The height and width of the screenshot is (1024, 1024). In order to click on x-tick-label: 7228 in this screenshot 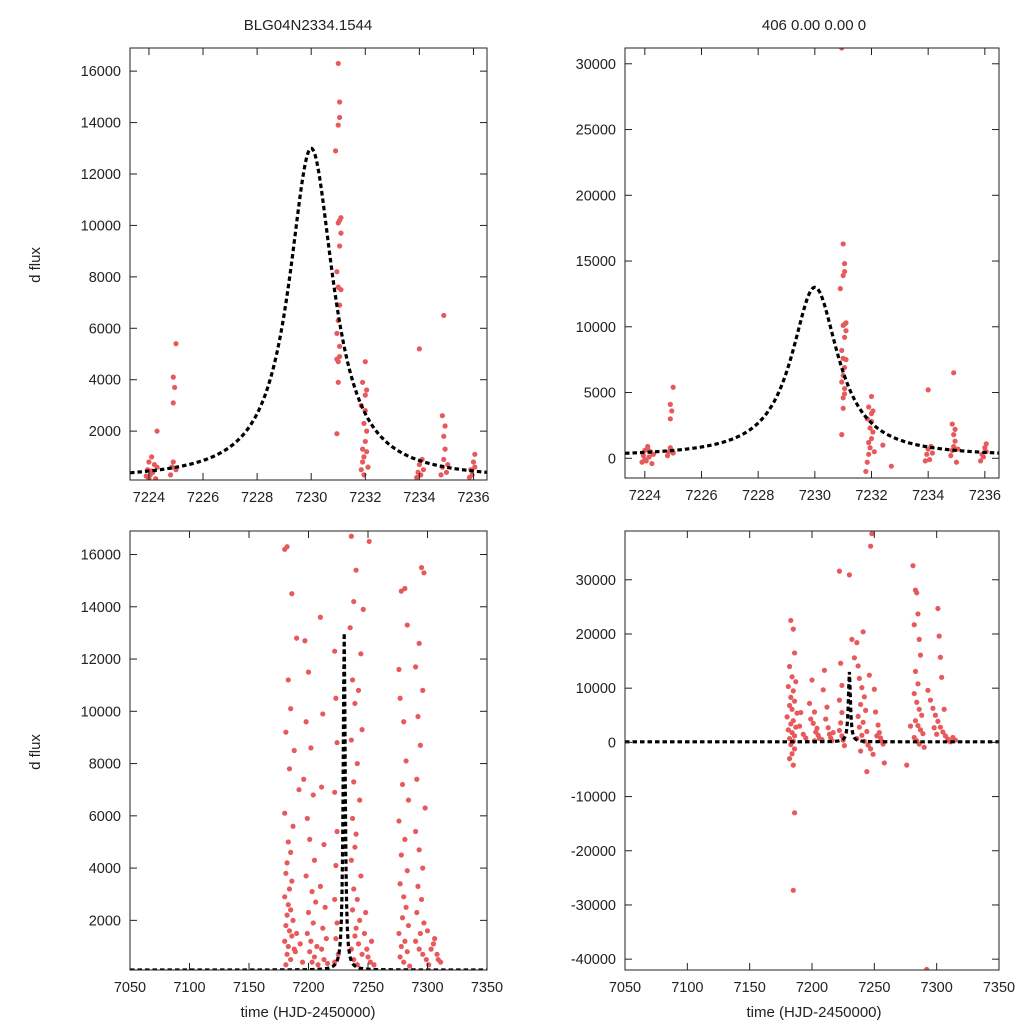, I will do `click(257, 498)`.